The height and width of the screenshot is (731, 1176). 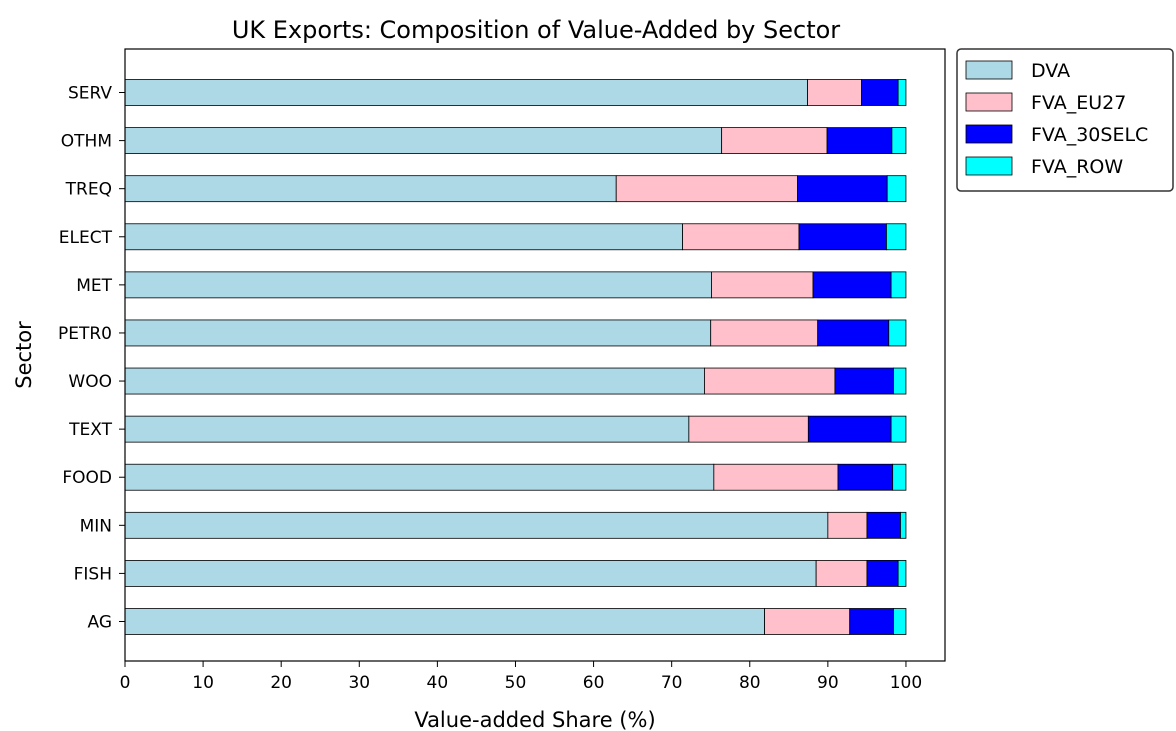 What do you see at coordinates (203, 683) in the screenshot?
I see `x-tick-label: 10` at bounding box center [203, 683].